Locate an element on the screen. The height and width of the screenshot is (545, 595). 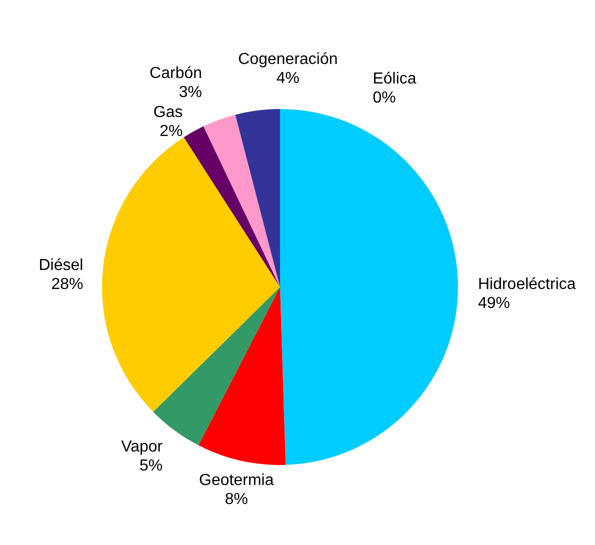
slice-label: Carbón is located at coordinates (176, 73).